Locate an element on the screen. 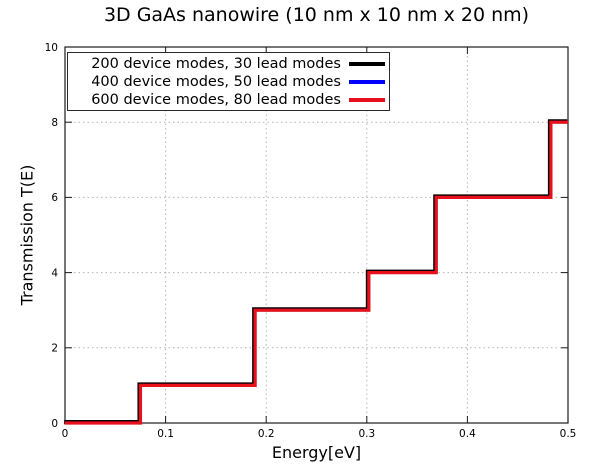 This screenshot has height=464, width=600. x-tick-label: 0 is located at coordinates (65, 434).